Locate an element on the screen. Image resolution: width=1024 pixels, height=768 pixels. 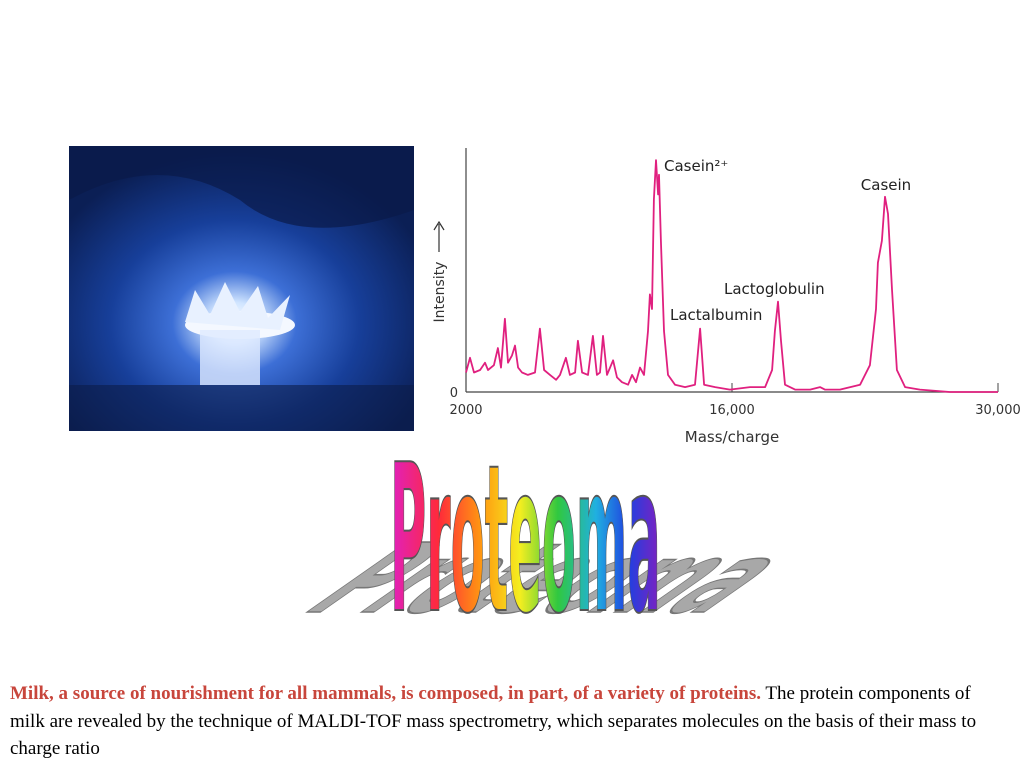
wordart-text: Proteoma is located at coordinates (525, 540).